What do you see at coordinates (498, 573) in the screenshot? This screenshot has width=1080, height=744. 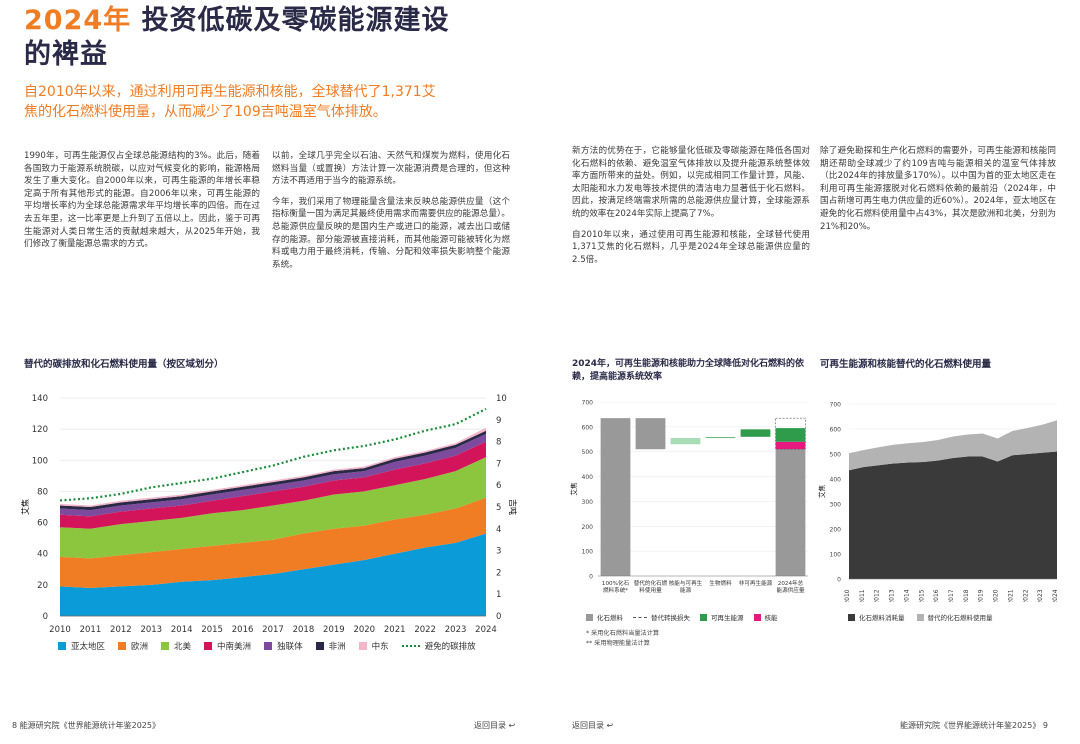 I see `y2-tick-label: 2` at bounding box center [498, 573].